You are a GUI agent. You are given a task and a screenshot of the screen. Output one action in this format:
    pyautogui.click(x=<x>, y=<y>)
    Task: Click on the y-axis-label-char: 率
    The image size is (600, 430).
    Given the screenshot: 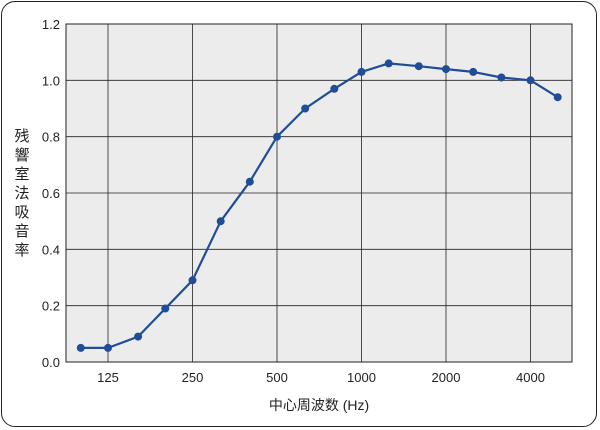 What is the action you would take?
    pyautogui.click(x=21, y=250)
    